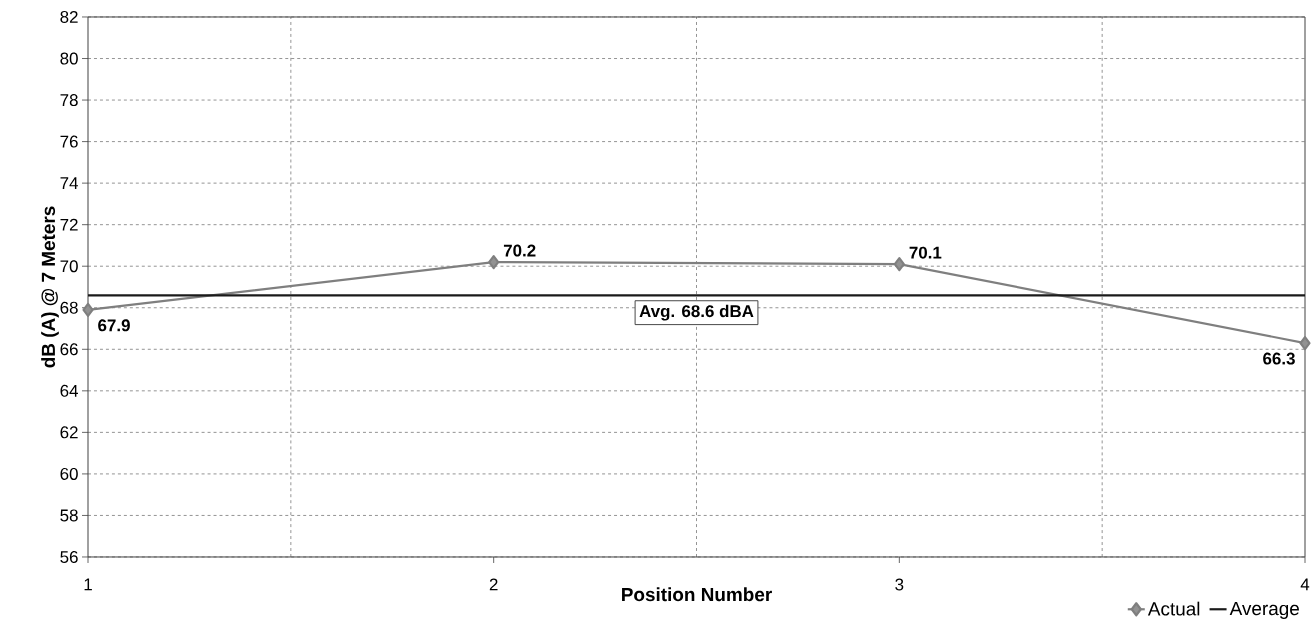 The height and width of the screenshot is (638, 1315). I want to click on y-tick-label: 76, so click(69, 141).